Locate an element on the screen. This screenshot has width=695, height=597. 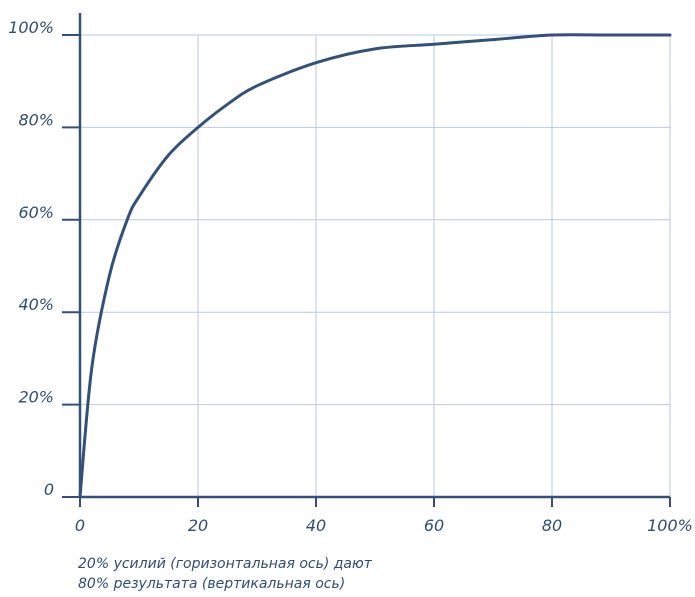
caption-line-1: 20% усилий (горизонтальная ось) дают is located at coordinates (225, 564).